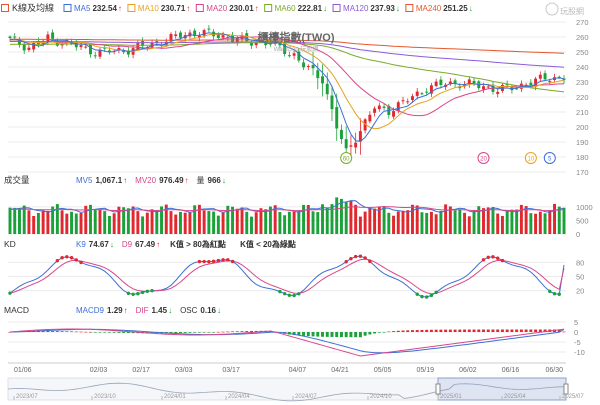 The height and width of the screenshot is (405, 600). Describe the element at coordinates (268, 244) in the screenshot. I see `kd-note: K值 < 20為綠點` at that location.